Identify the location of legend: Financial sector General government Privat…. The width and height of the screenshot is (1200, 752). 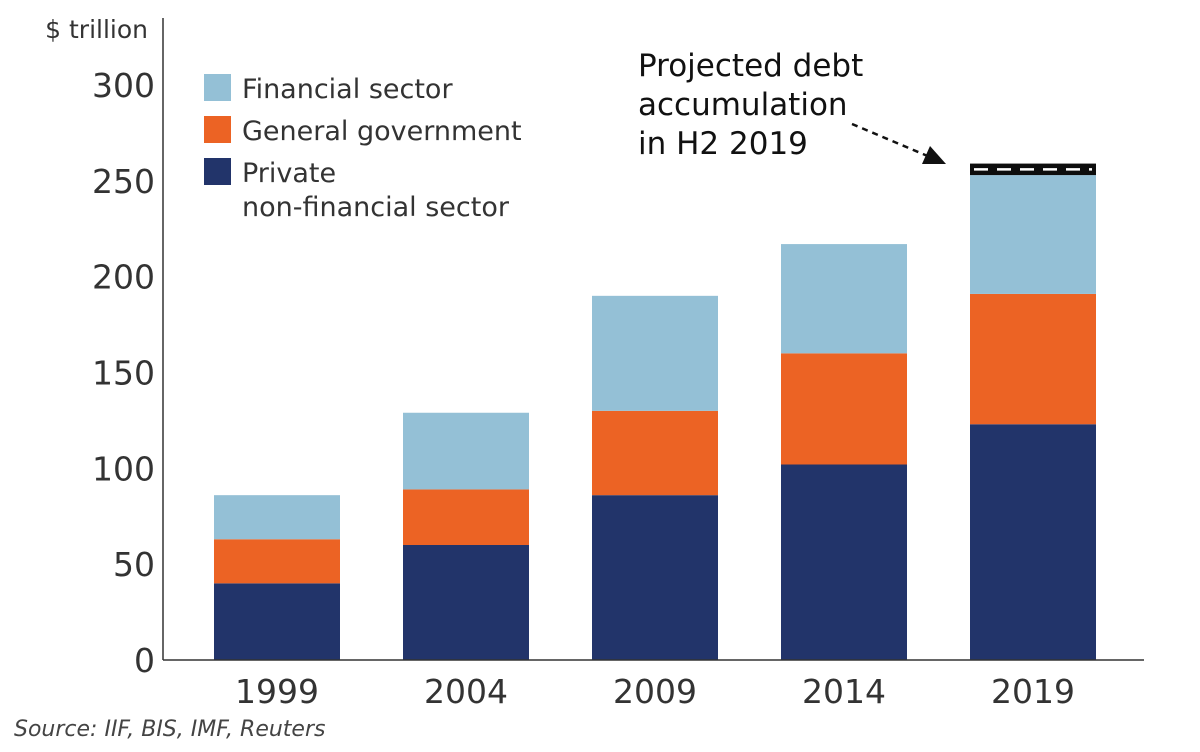
(363, 148).